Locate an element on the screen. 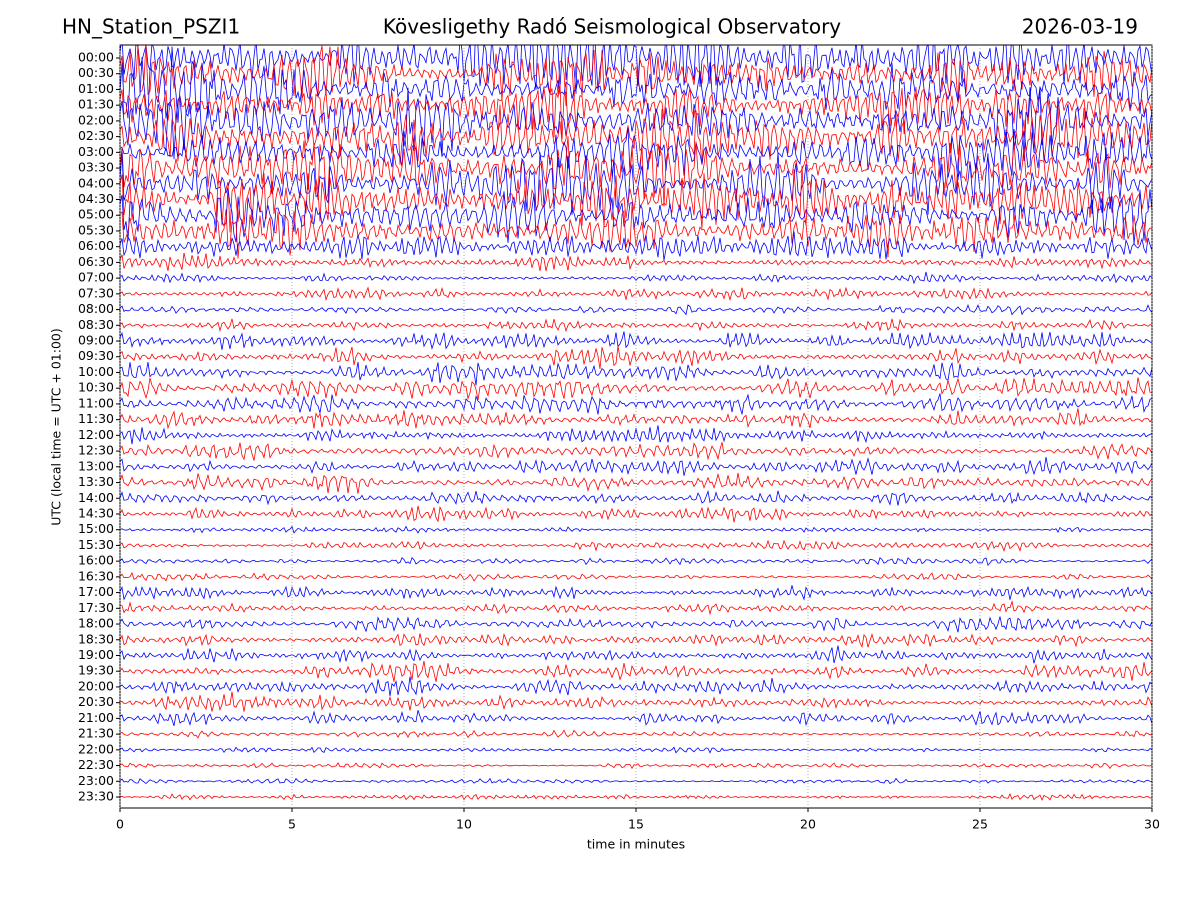 This screenshot has height=904, width=1200. y-tick-label: 03:00 is located at coordinates (96, 151).